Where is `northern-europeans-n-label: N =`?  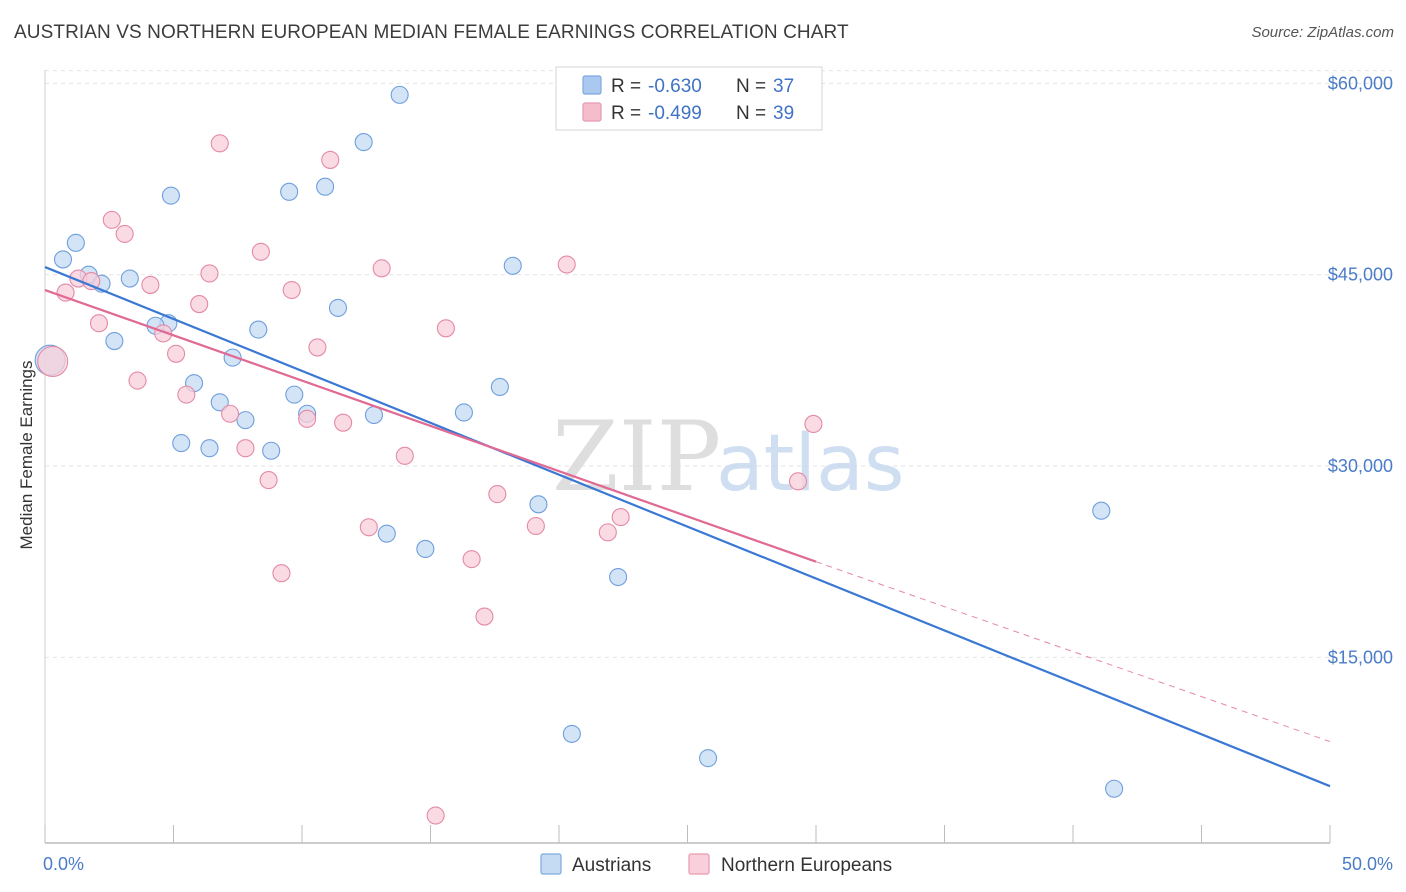 northern-europeans-n-label: N = is located at coordinates (751, 113).